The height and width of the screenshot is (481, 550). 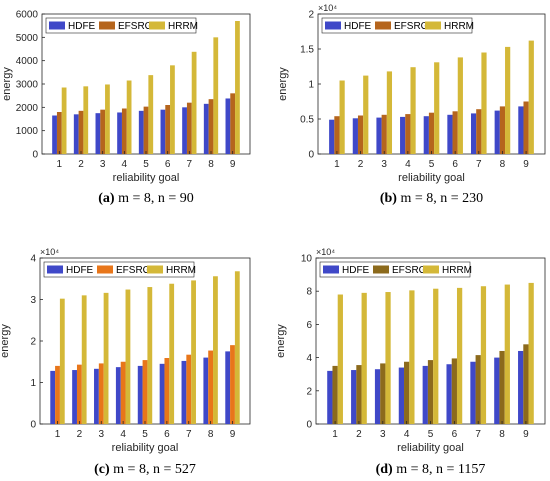 What do you see at coordinates (27, 108) in the screenshot?
I see `y-tick-label: 2000` at bounding box center [27, 108].